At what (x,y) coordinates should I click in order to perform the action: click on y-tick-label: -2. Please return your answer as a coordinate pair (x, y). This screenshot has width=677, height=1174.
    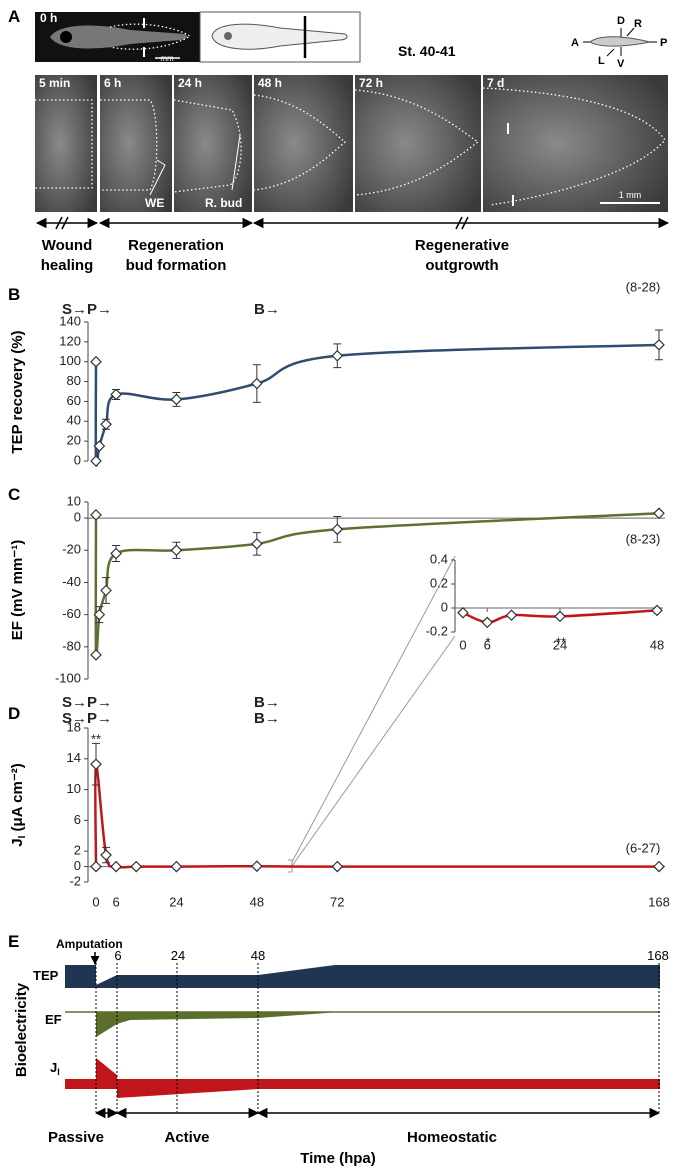
    Looking at the image, I should click on (75, 880).